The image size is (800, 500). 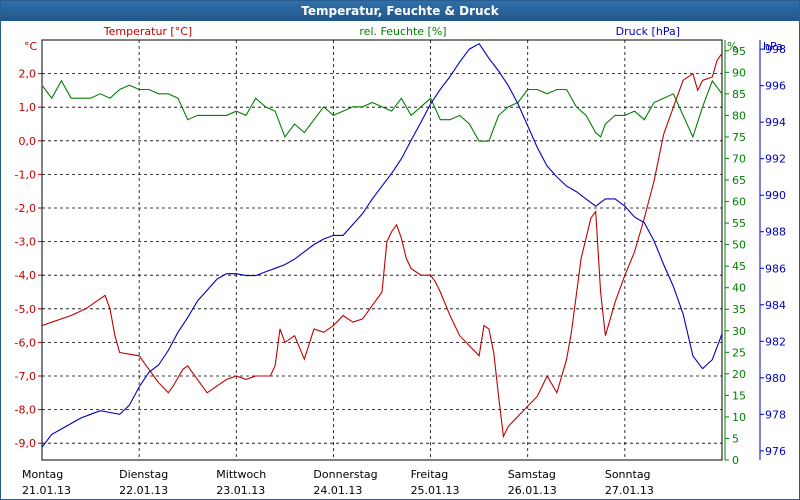 What do you see at coordinates (25, 443) in the screenshot?
I see `temp-tick-label: -9,0` at bounding box center [25, 443].